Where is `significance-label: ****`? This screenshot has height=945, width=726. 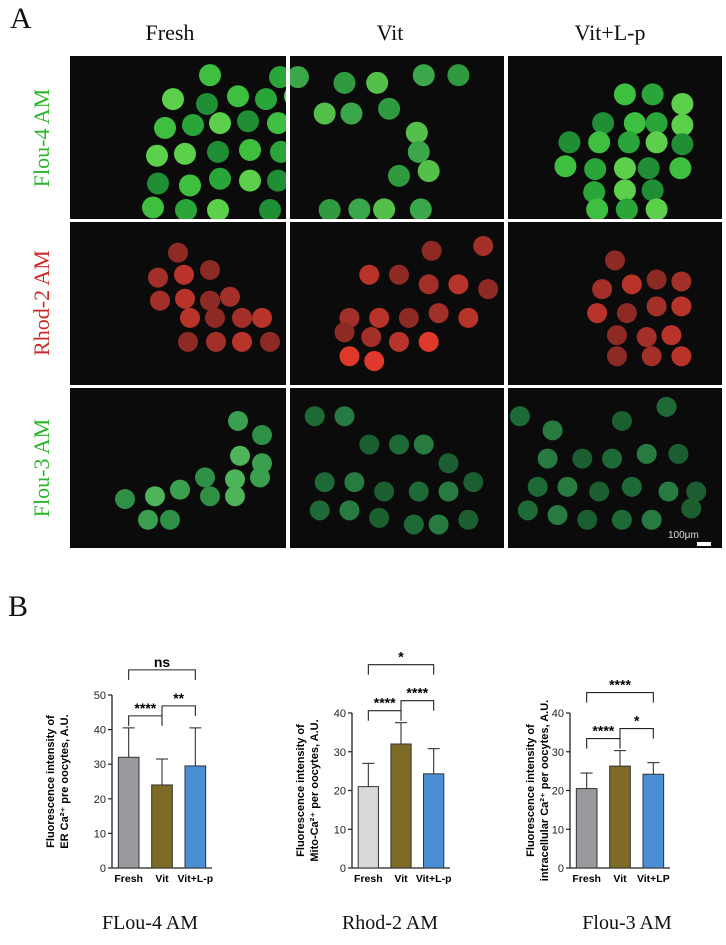 significance-label: **** is located at coordinates (145, 708).